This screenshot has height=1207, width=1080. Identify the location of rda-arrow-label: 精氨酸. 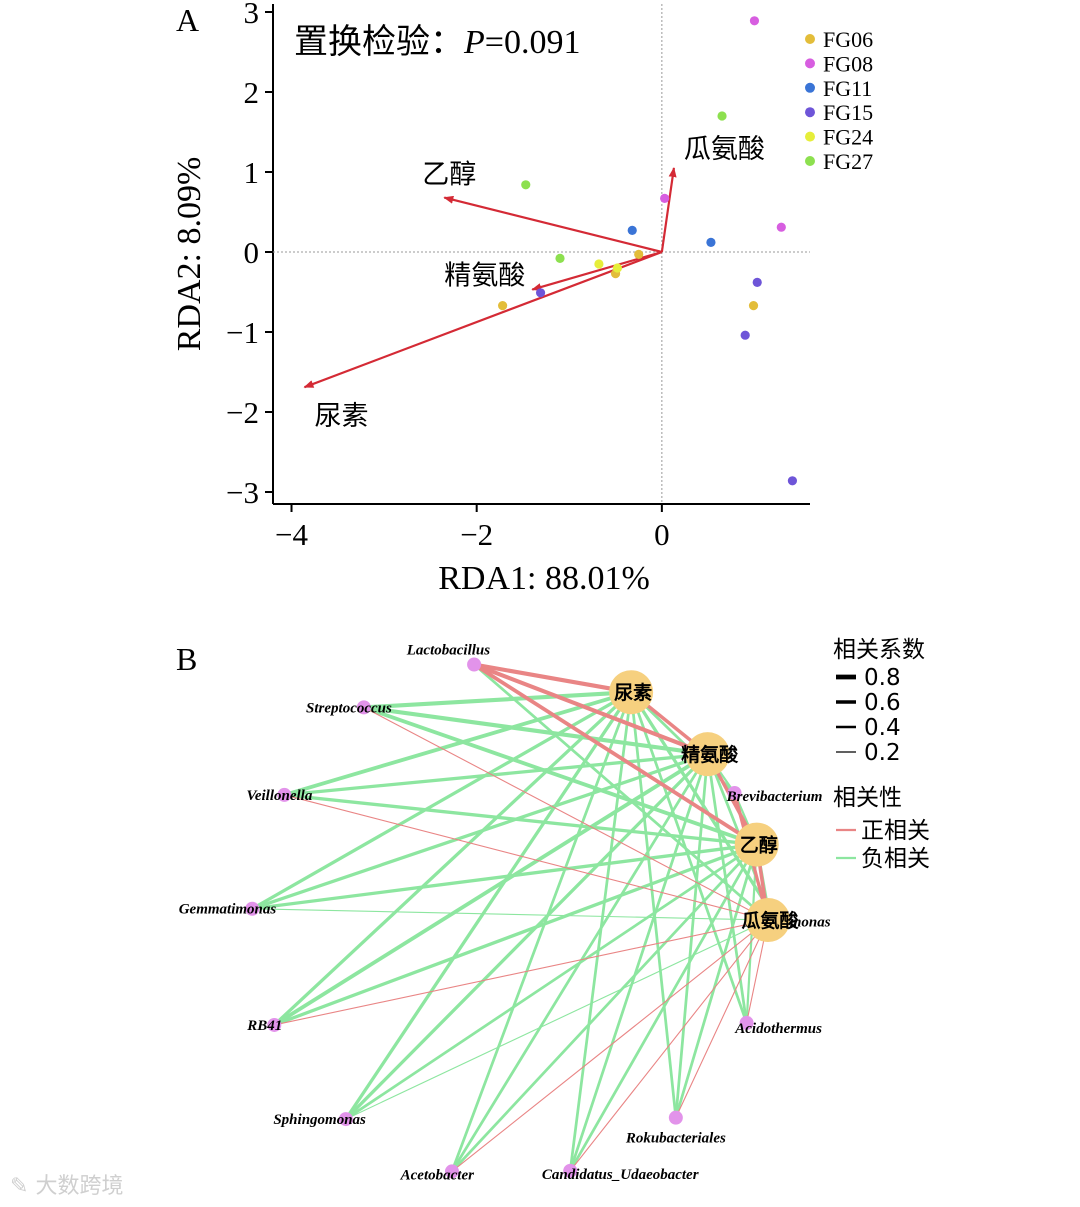
(484, 276).